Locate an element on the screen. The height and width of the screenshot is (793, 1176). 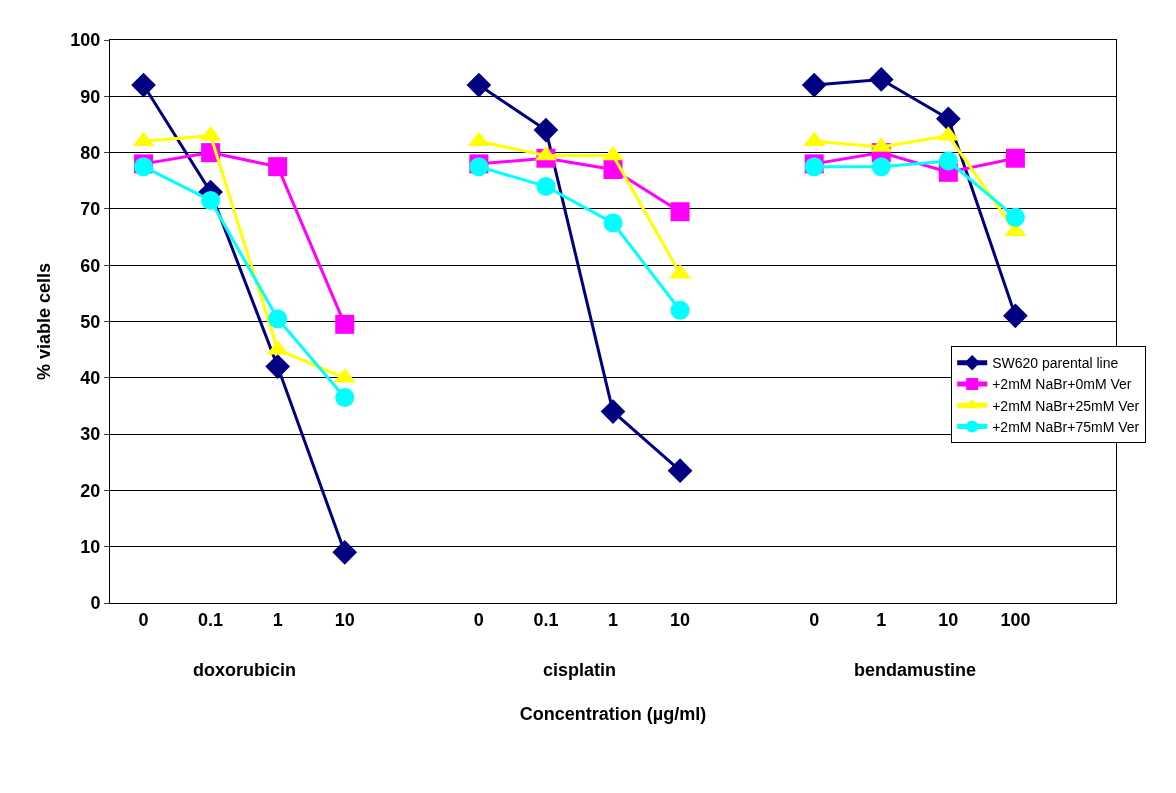
x-axis-title: Concentration (µg/ml) is located at coordinates (613, 713).